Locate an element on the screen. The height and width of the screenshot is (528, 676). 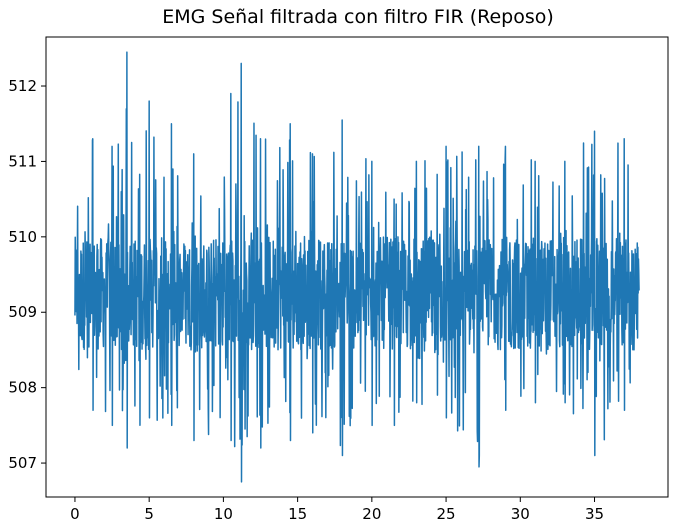
y-tick-label: 512 is located at coordinates (22, 86).